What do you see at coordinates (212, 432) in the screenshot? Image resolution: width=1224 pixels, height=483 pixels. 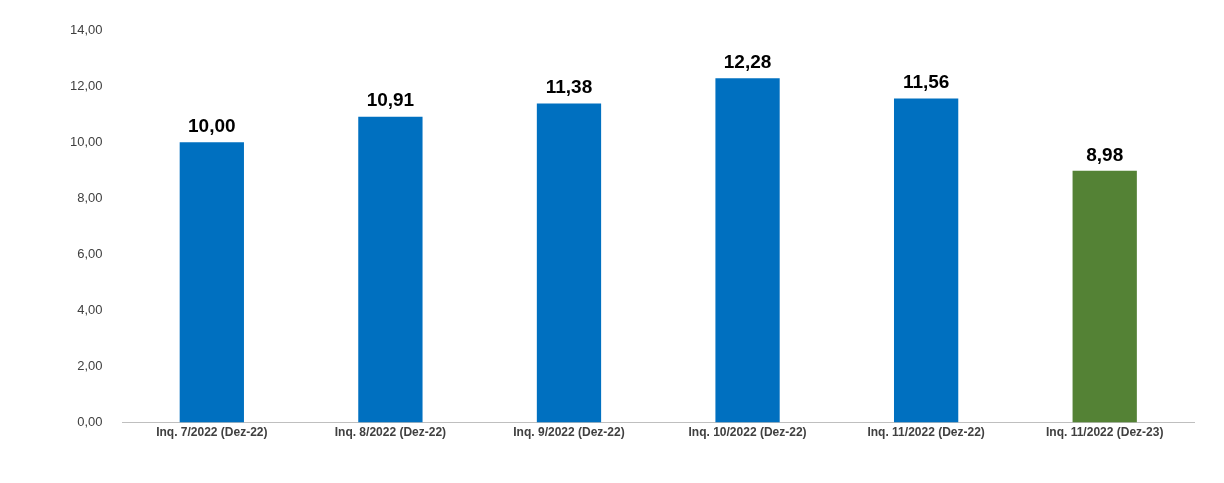 I see `x-tick-label: Inq. 7/2022 (Dez-22)` at bounding box center [212, 432].